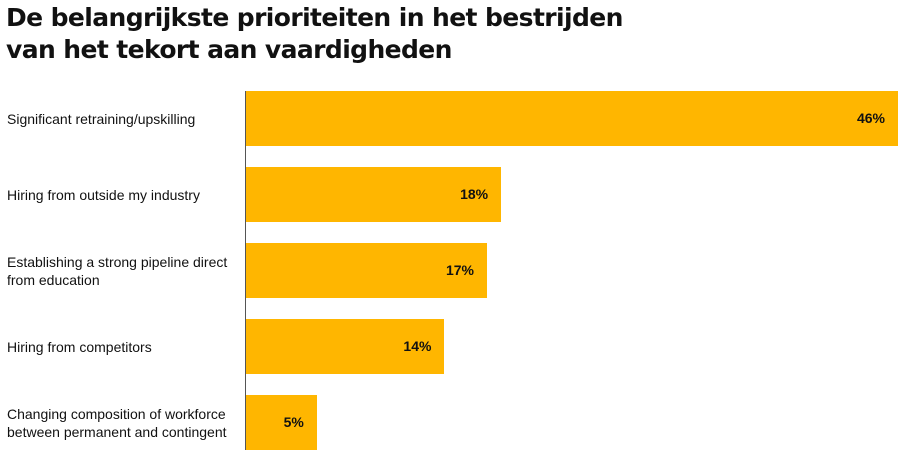 The height and width of the screenshot is (455, 900). I want to click on data-label: 5%, so click(293, 422).